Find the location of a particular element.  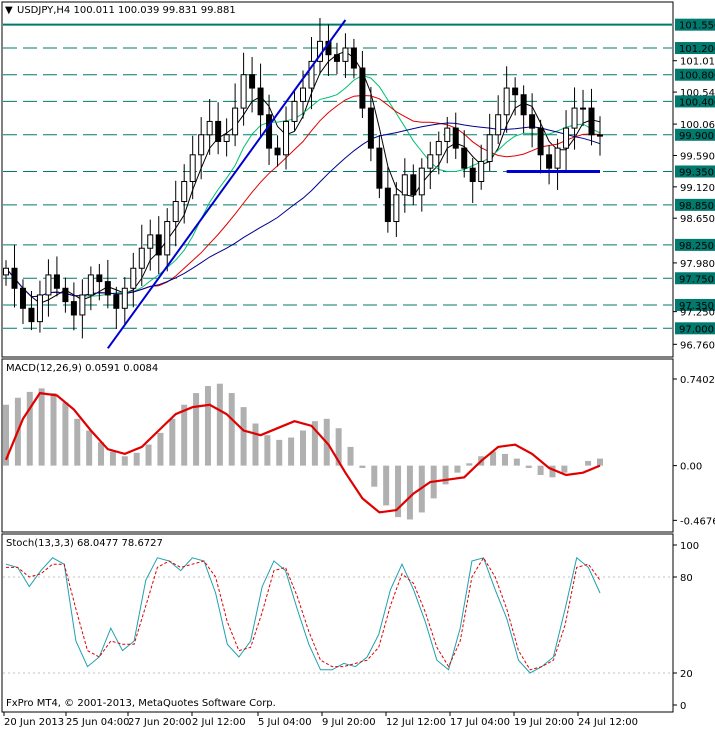

macd-y-tick-label: 0.00 is located at coordinates (691, 467).